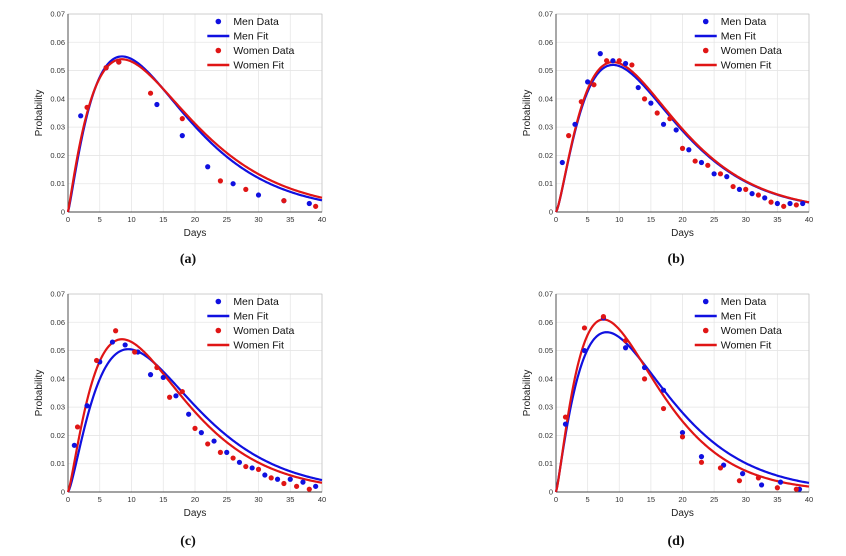  I want to click on x-axis-label: Days, so click(195, 233).